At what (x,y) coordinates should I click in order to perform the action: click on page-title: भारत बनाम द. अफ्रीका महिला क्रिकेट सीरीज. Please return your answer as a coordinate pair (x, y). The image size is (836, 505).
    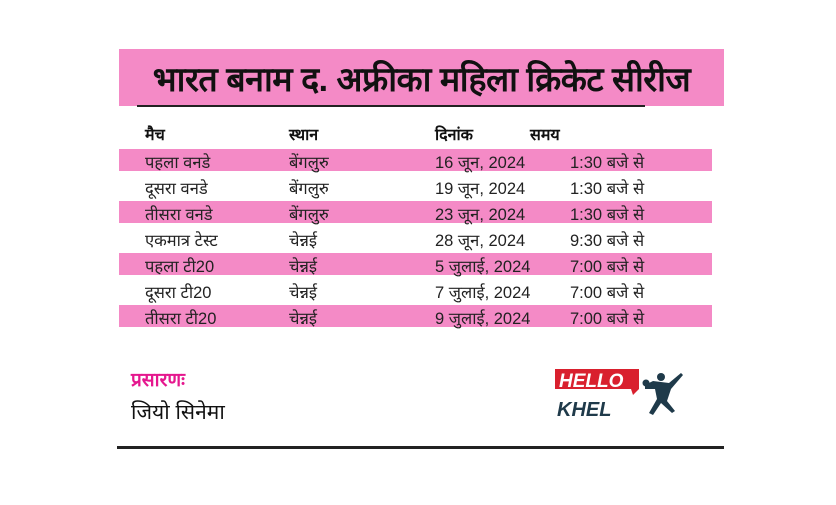
    Looking at the image, I should click on (421, 80).